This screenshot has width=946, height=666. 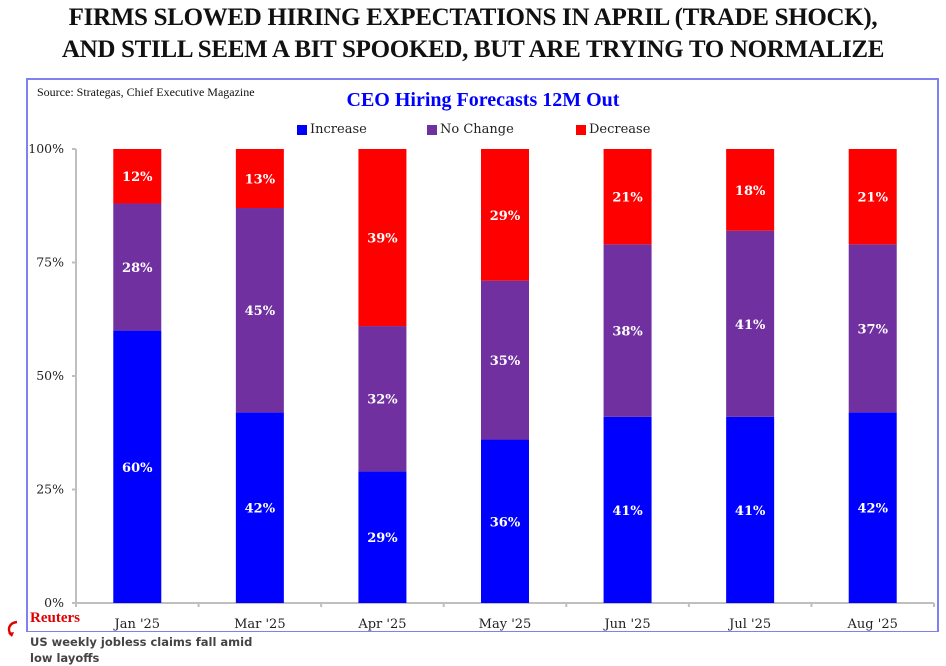 I want to click on x-tick-label: May '25, so click(x=505, y=624).